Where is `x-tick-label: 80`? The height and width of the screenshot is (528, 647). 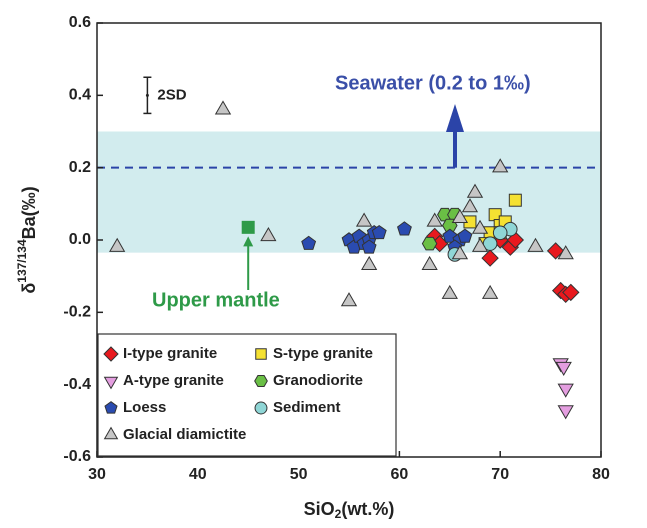 x-tick-label: 80 is located at coordinates (601, 474).